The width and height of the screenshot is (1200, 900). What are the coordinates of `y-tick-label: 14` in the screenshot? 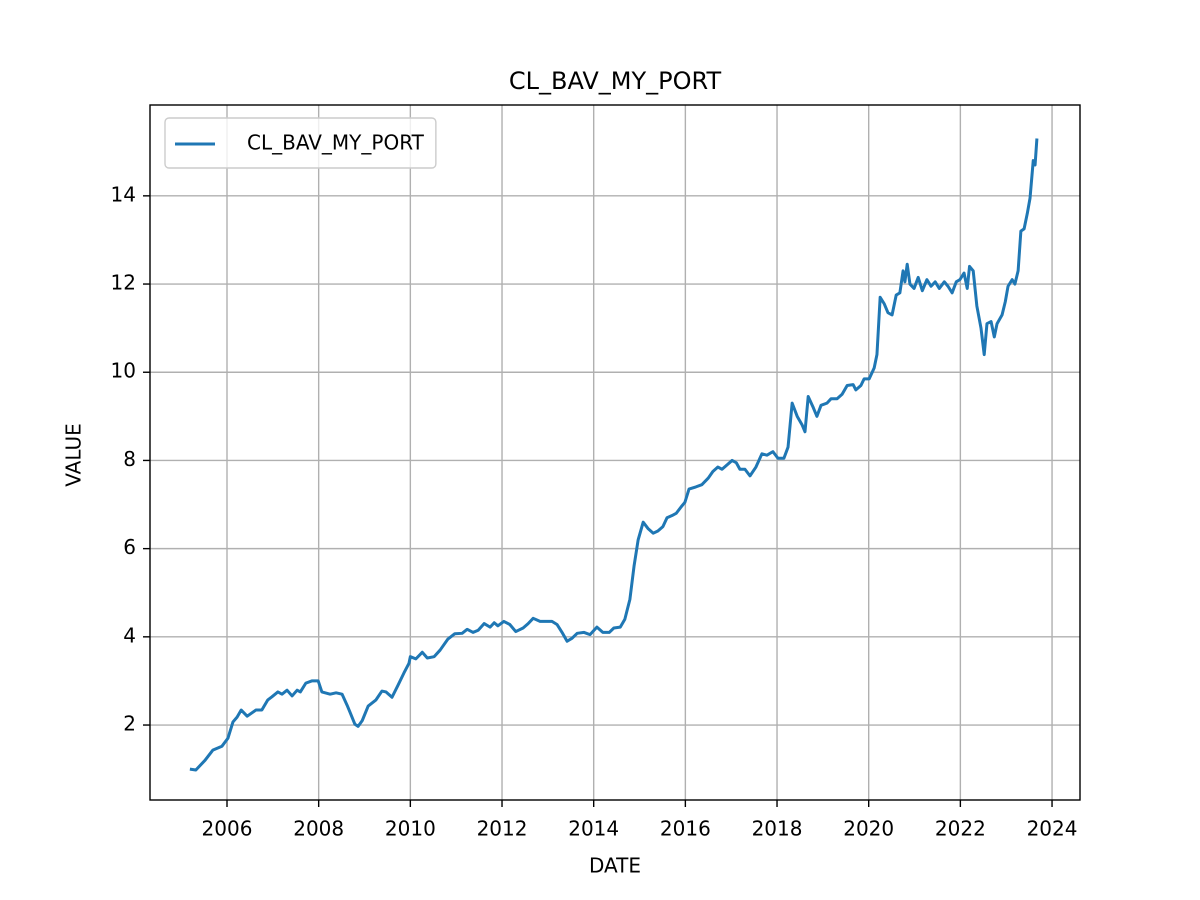 It's located at (123, 194).